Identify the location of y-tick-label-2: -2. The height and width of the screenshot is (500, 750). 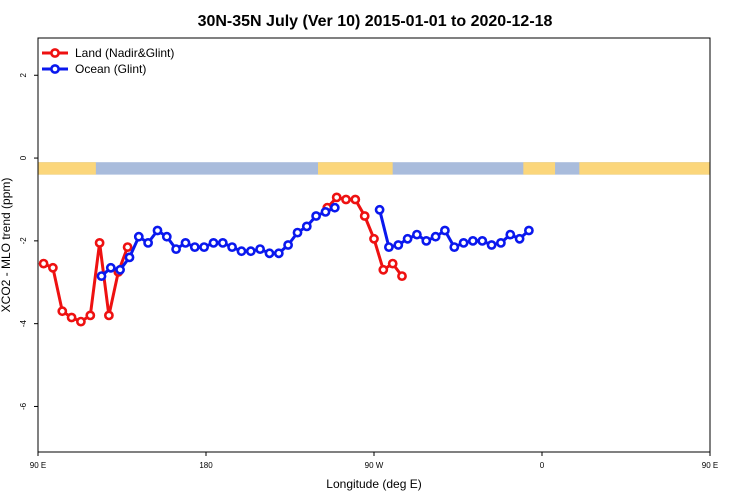
(23, 241).